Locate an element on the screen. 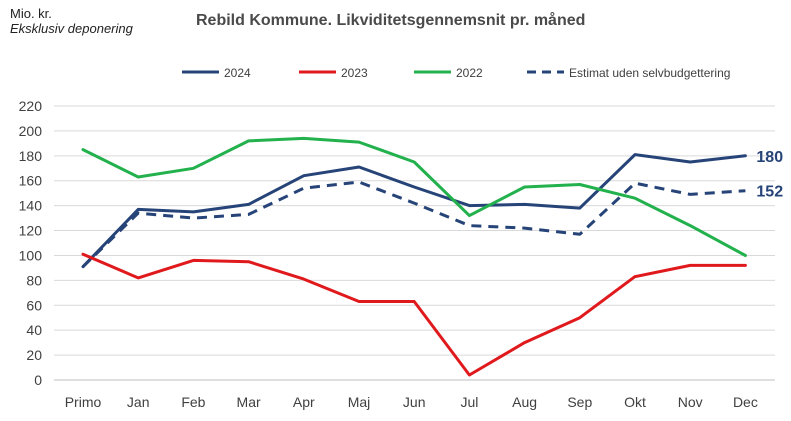  y-tick-label: 120 is located at coordinates (31, 231).